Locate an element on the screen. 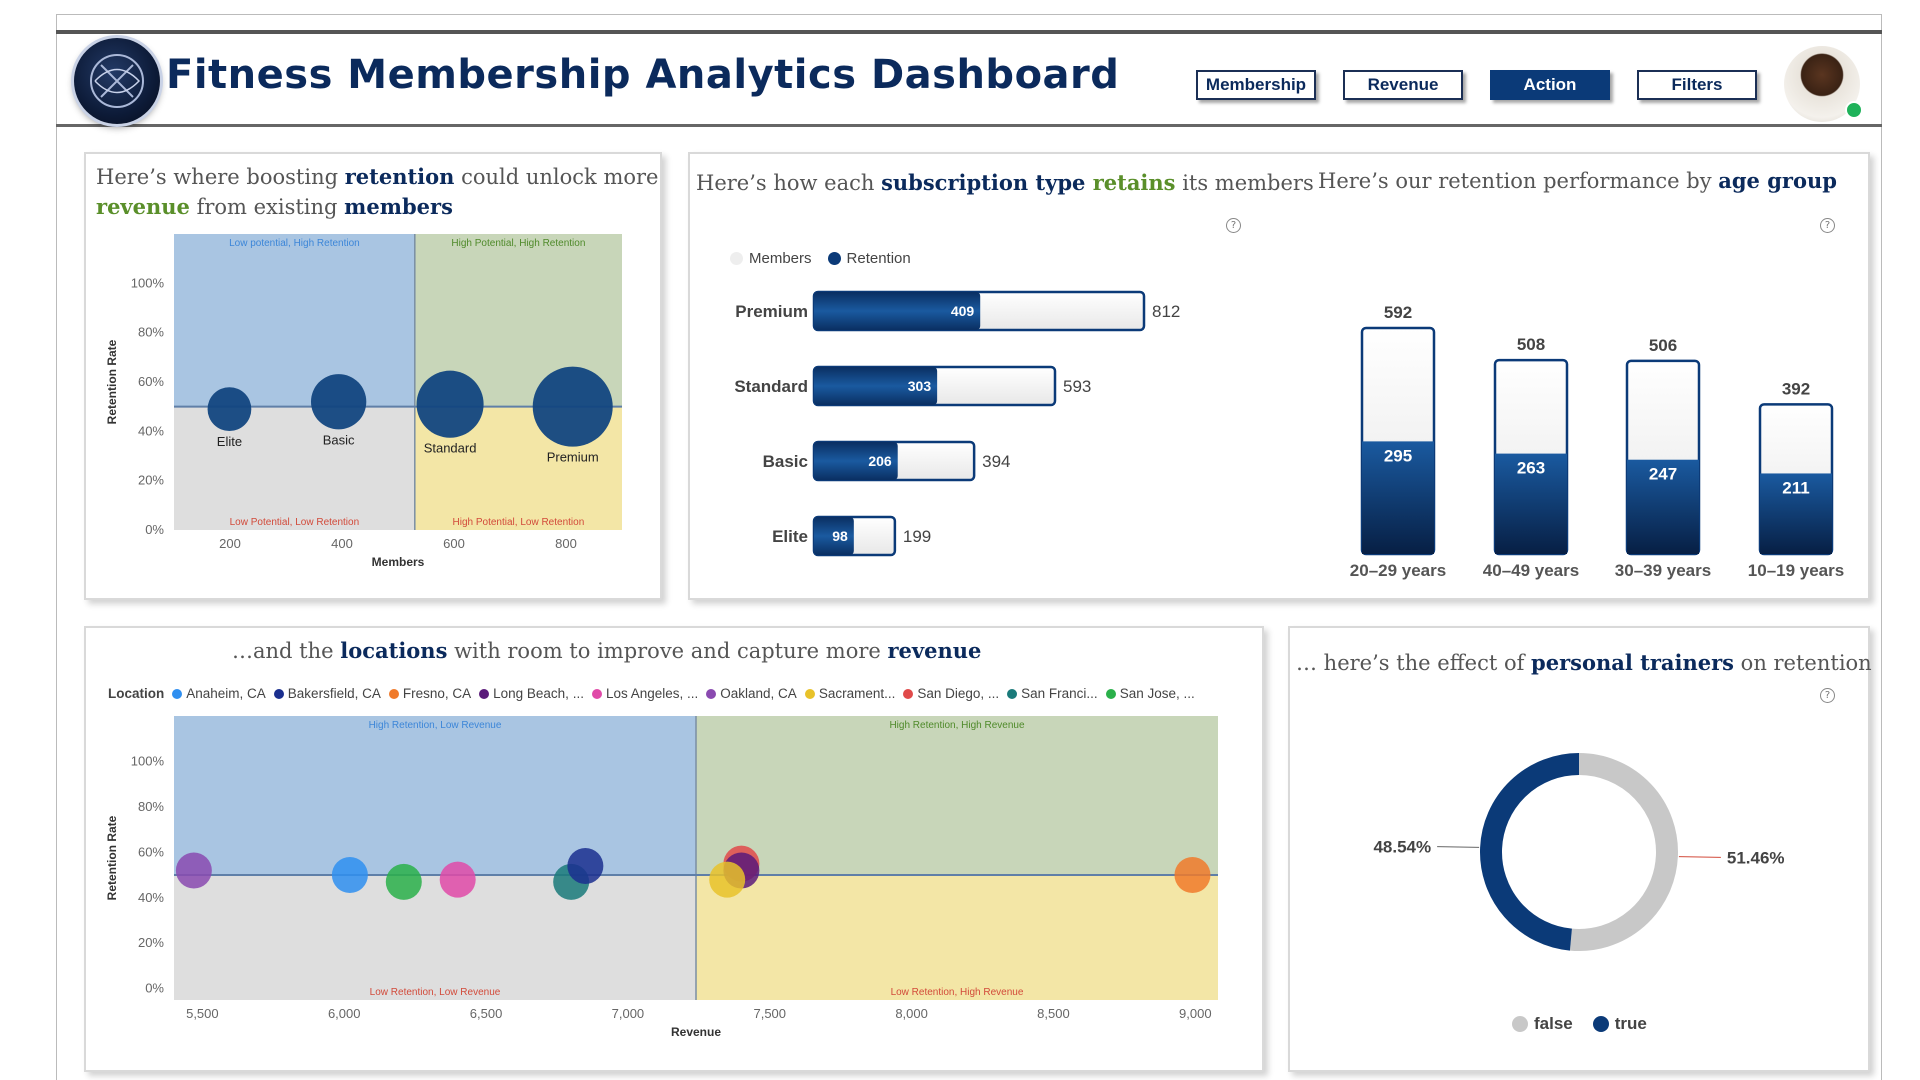 The image size is (1920, 1080). nav-button-action: Action is located at coordinates (1550, 85).